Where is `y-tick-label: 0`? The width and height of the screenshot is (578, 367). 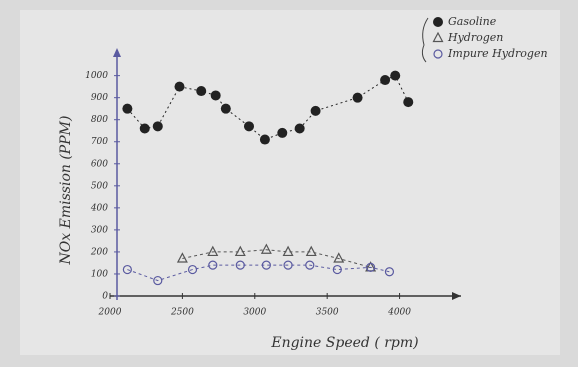
y-tick-label: 0 is located at coordinates (105, 297).